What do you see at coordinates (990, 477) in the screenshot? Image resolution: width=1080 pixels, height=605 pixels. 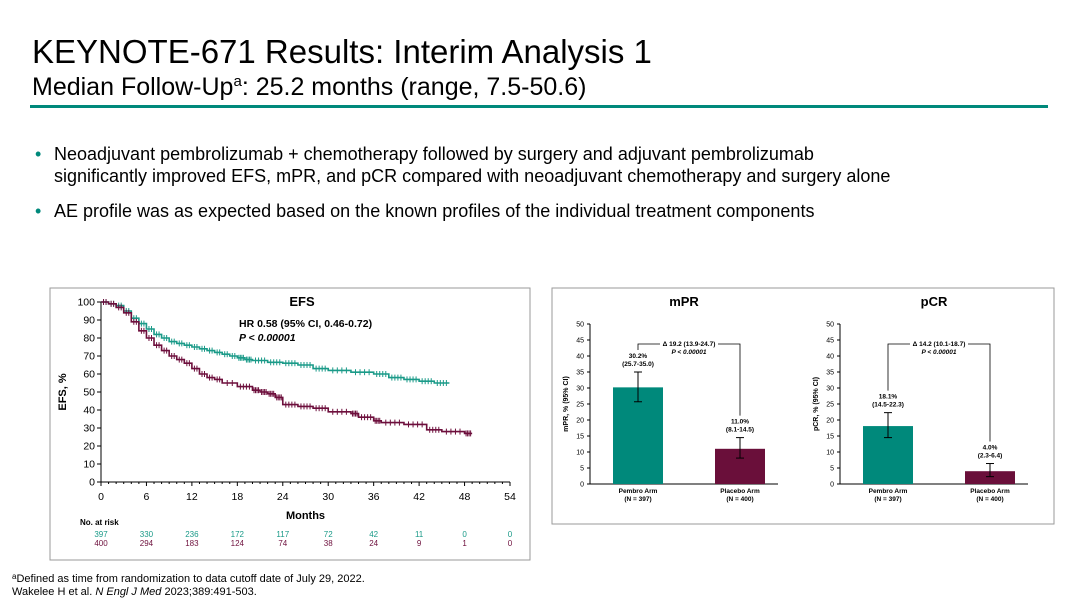 I see `pcr-bar-placebo` at bounding box center [990, 477].